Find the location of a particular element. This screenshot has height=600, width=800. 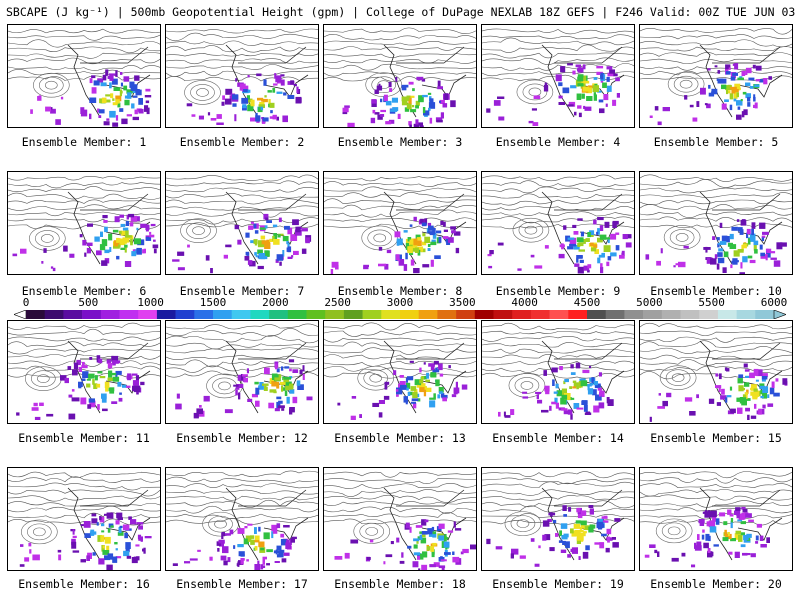

map-image is located at coordinates (242, 224).